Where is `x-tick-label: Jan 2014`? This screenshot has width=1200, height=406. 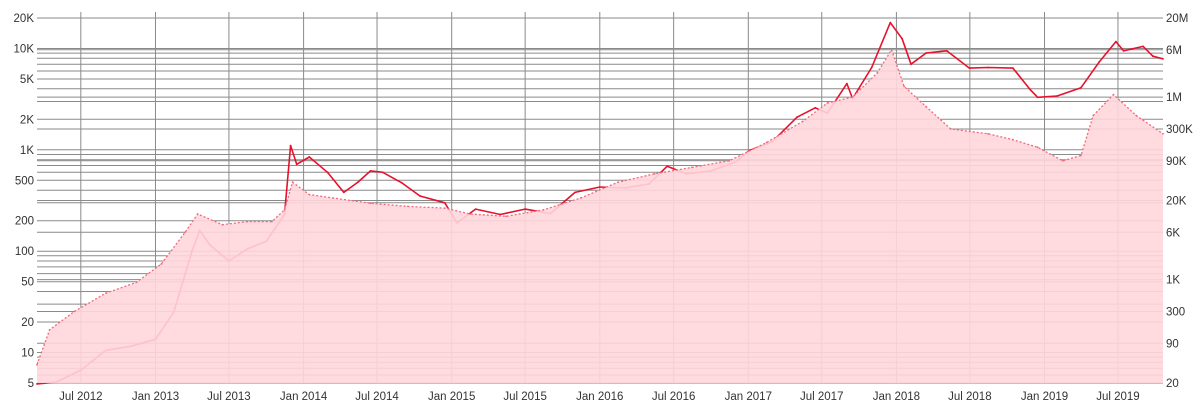
x-tick-label: Jan 2014 is located at coordinates (304, 397).